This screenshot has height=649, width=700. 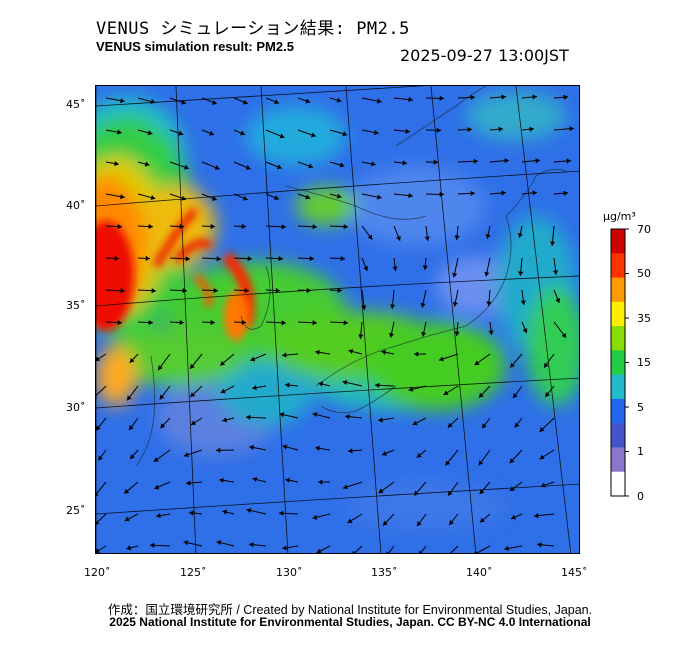 What do you see at coordinates (76, 205) in the screenshot?
I see `lat-label: 40˚` at bounding box center [76, 205].